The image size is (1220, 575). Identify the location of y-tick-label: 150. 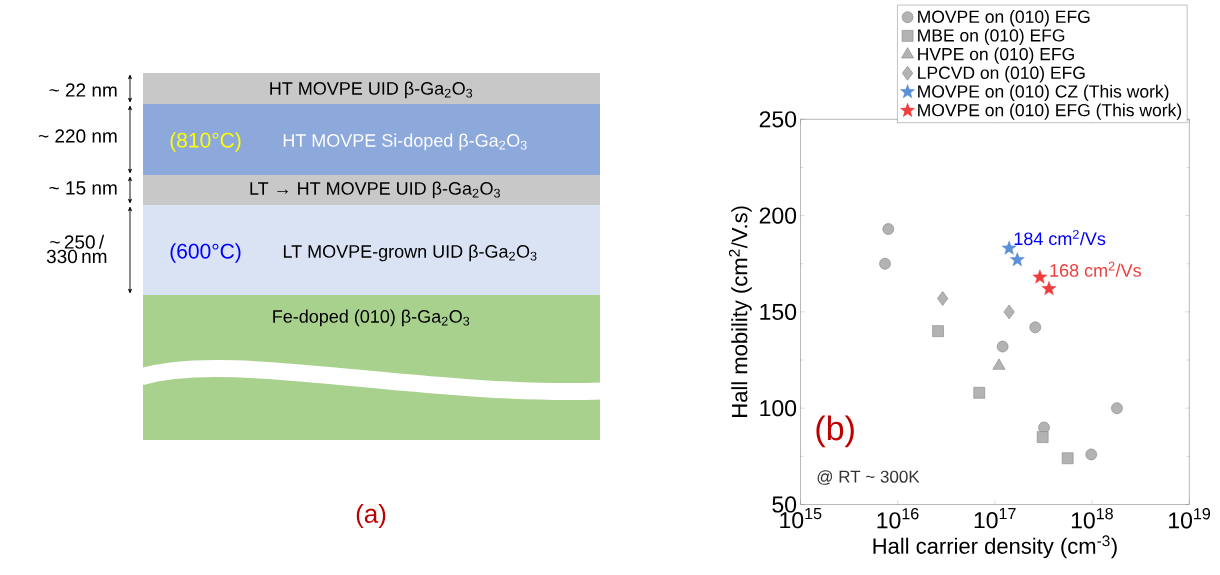
(778, 312).